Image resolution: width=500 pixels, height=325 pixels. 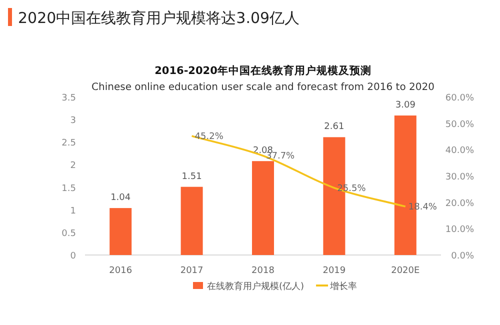 I want to click on data-label: 2.61, so click(x=334, y=127).